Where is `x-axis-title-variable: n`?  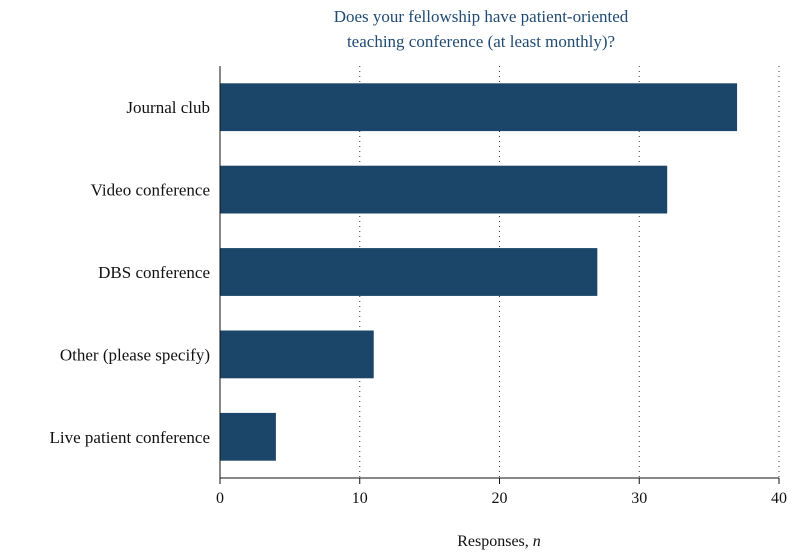 x-axis-title-variable: n is located at coordinates (537, 541).